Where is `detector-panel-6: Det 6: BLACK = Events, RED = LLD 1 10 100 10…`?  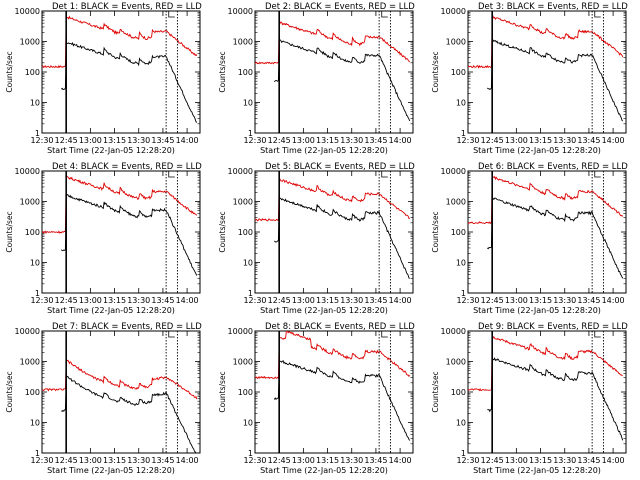
detector-panel-6: Det 6: BLACK = Events, RED = LLD 1 10 100 10… is located at coordinates (532, 240).